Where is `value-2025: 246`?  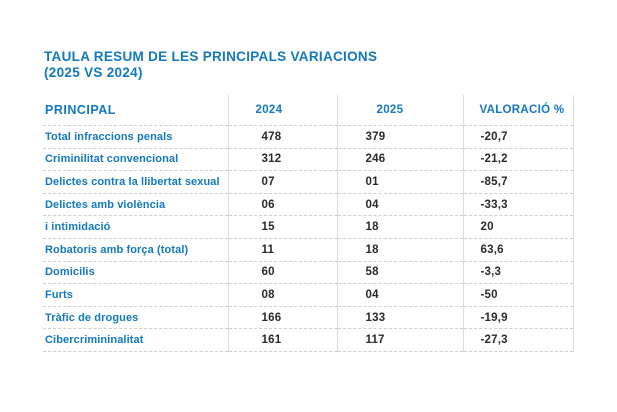
value-2025: 246 is located at coordinates (399, 160).